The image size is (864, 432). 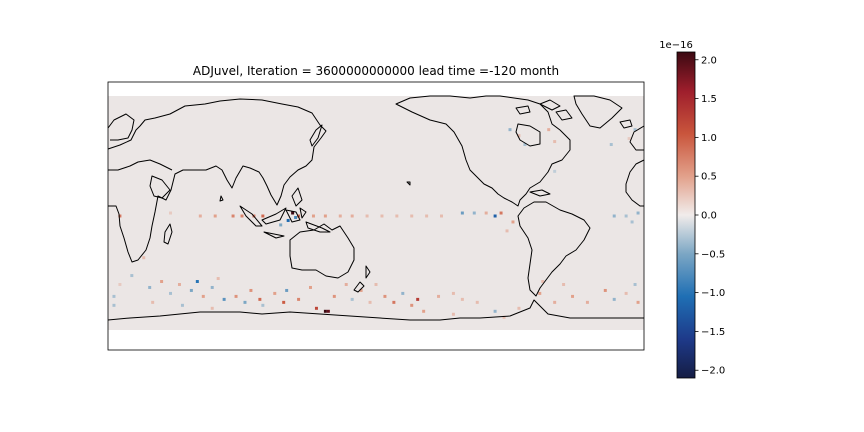 I want to click on coastline-hawaii, so click(x=408, y=183).